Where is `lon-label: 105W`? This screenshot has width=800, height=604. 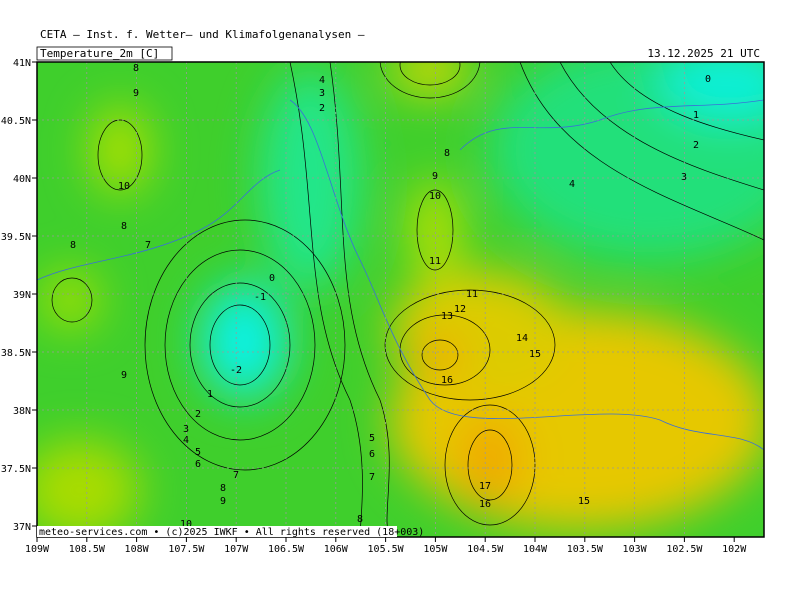 lon-label: 105W is located at coordinates (435, 549).